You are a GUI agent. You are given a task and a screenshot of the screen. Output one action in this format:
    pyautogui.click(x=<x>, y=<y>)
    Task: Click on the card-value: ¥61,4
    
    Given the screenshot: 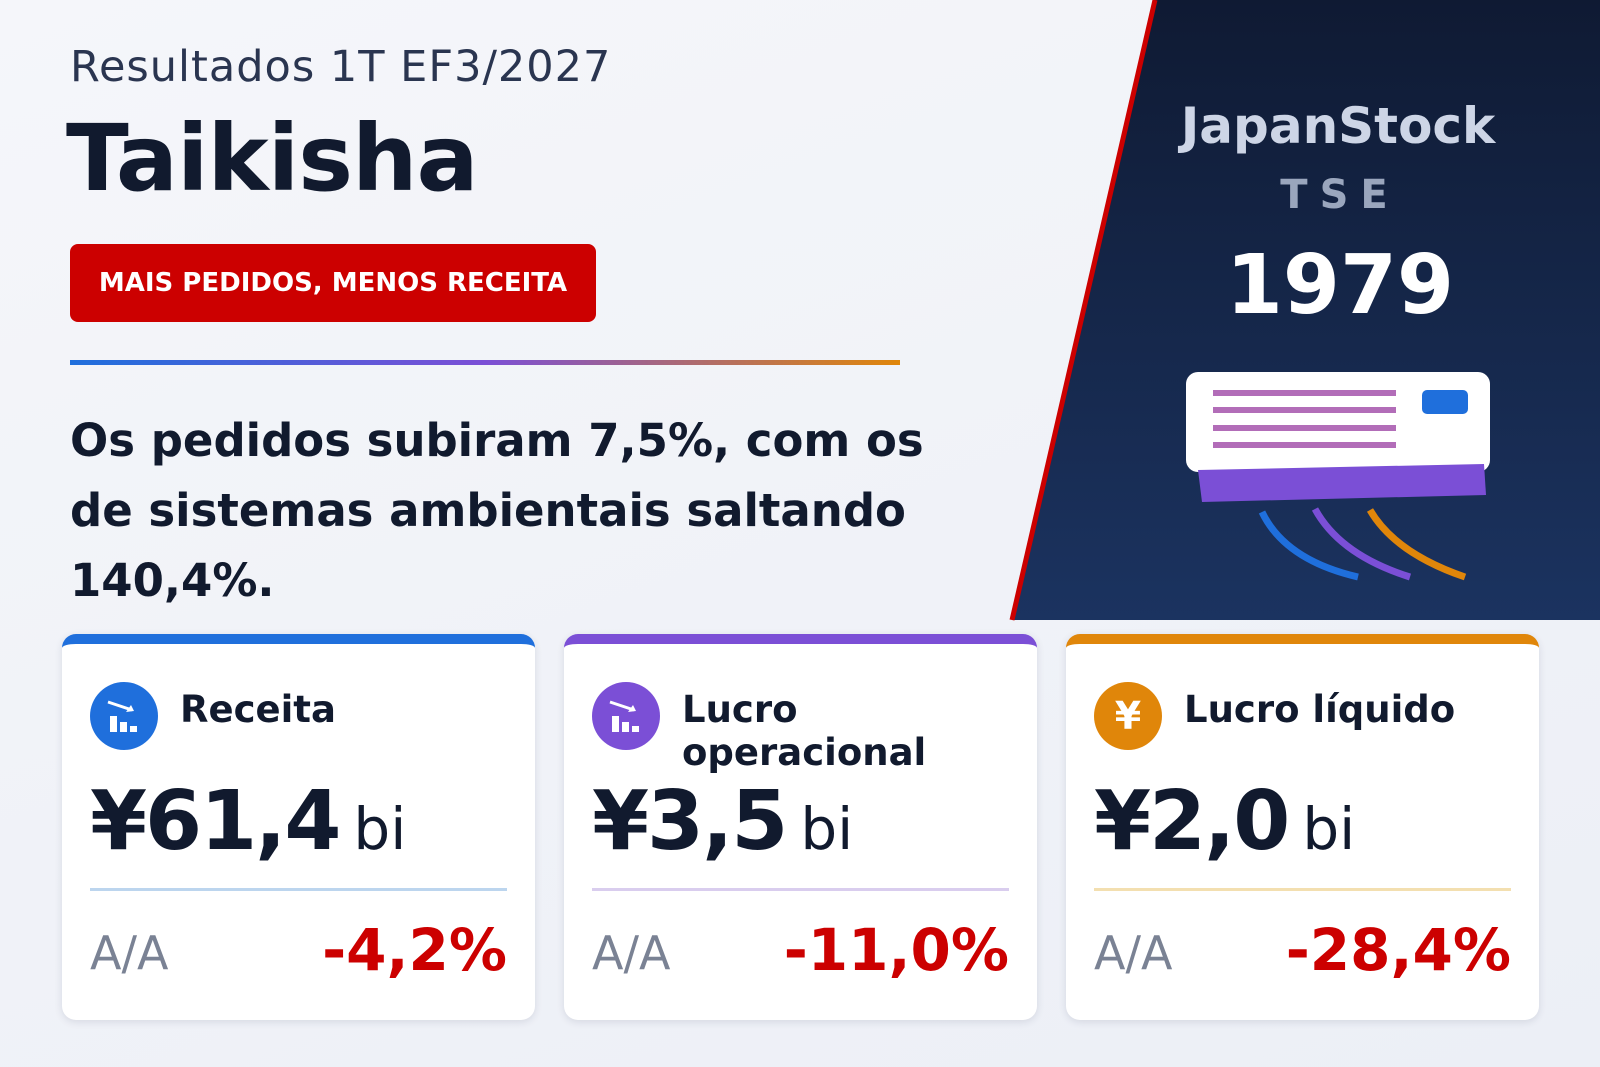 What is the action you would take?
    pyautogui.click(x=215, y=821)
    